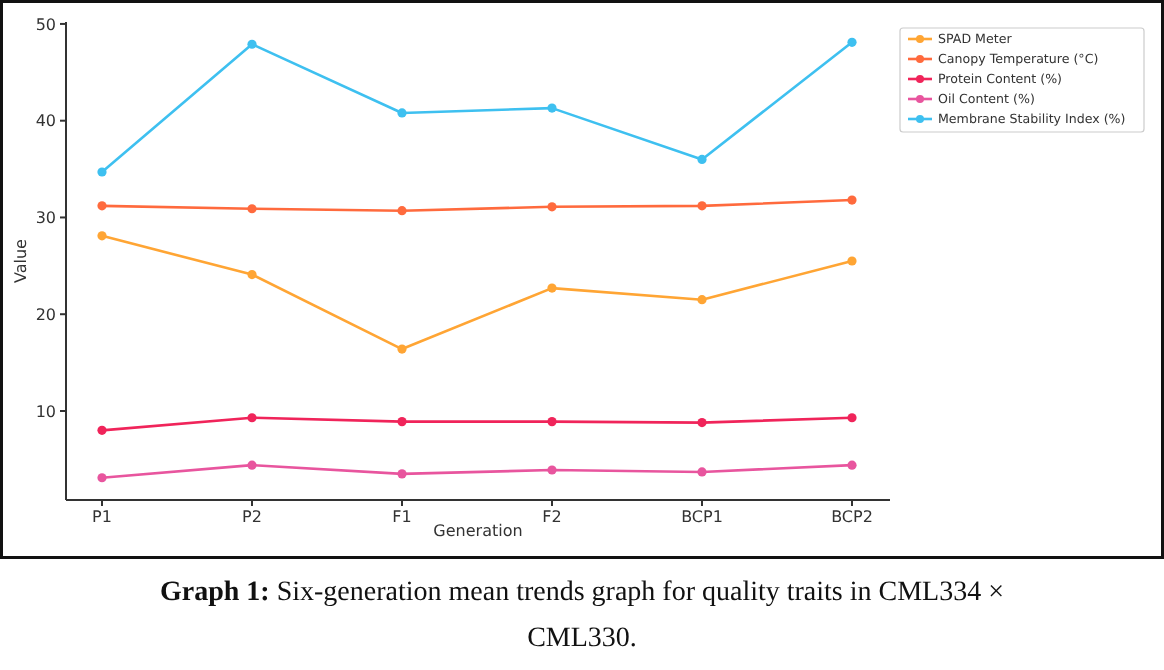 The image size is (1164, 670). What do you see at coordinates (45, 218) in the screenshot?
I see `y-tick-label: 30` at bounding box center [45, 218].